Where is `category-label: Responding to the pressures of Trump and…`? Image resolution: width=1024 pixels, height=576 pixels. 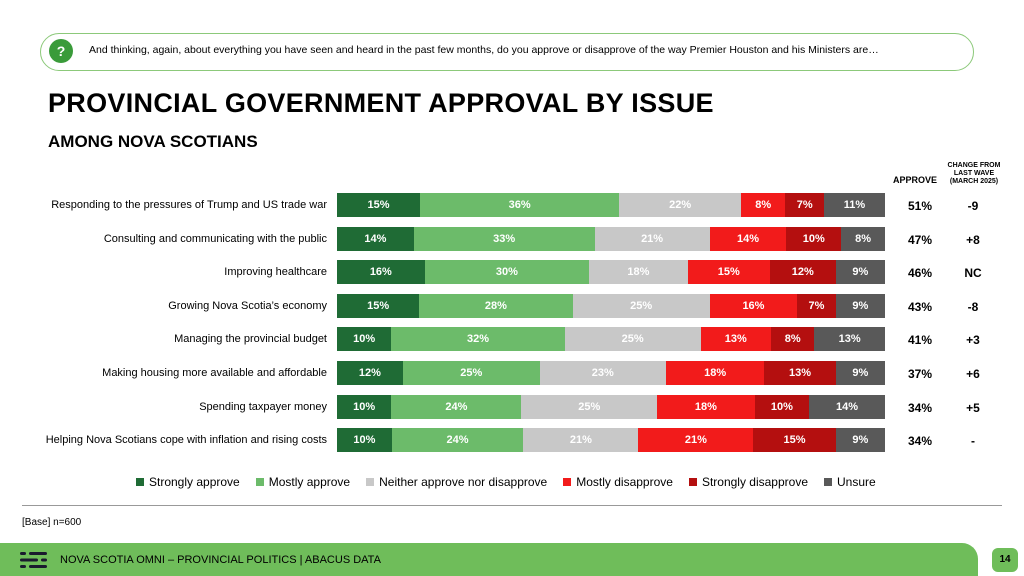
category-label: Responding to the pressures of Trump and… is located at coordinates (189, 205).